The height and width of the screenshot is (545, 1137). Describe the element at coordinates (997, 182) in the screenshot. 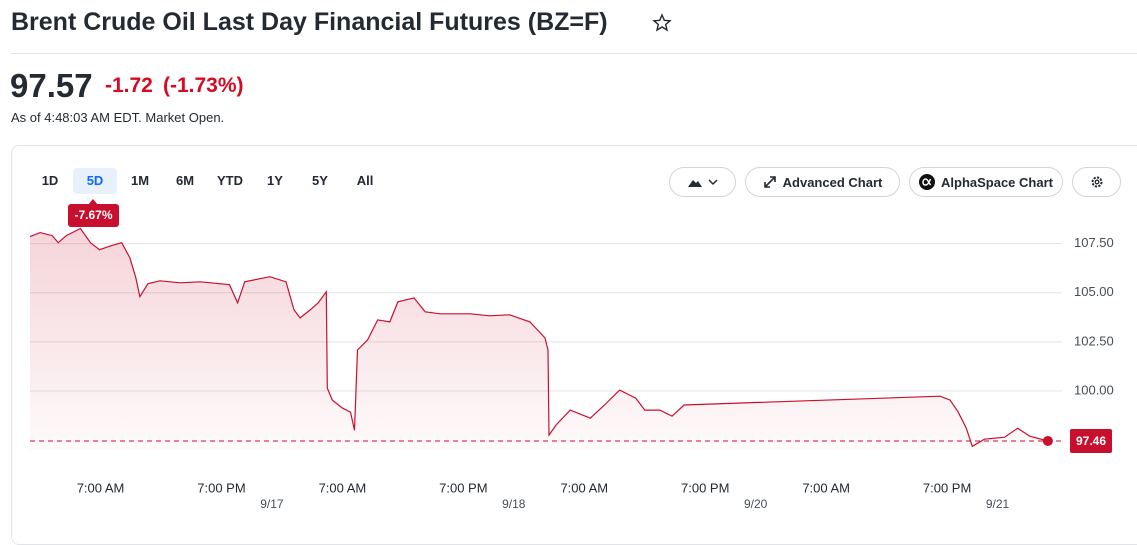

I see `button-label: AlphaSpace Chart` at that location.